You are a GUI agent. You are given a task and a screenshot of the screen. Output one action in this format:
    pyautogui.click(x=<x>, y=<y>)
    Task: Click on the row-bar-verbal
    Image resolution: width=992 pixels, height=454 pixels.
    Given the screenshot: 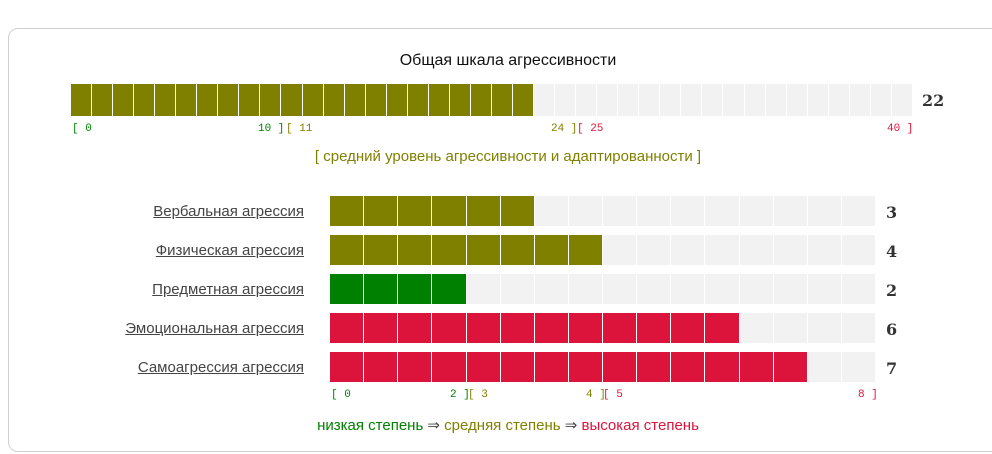 What is the action you would take?
    pyautogui.click(x=602, y=211)
    